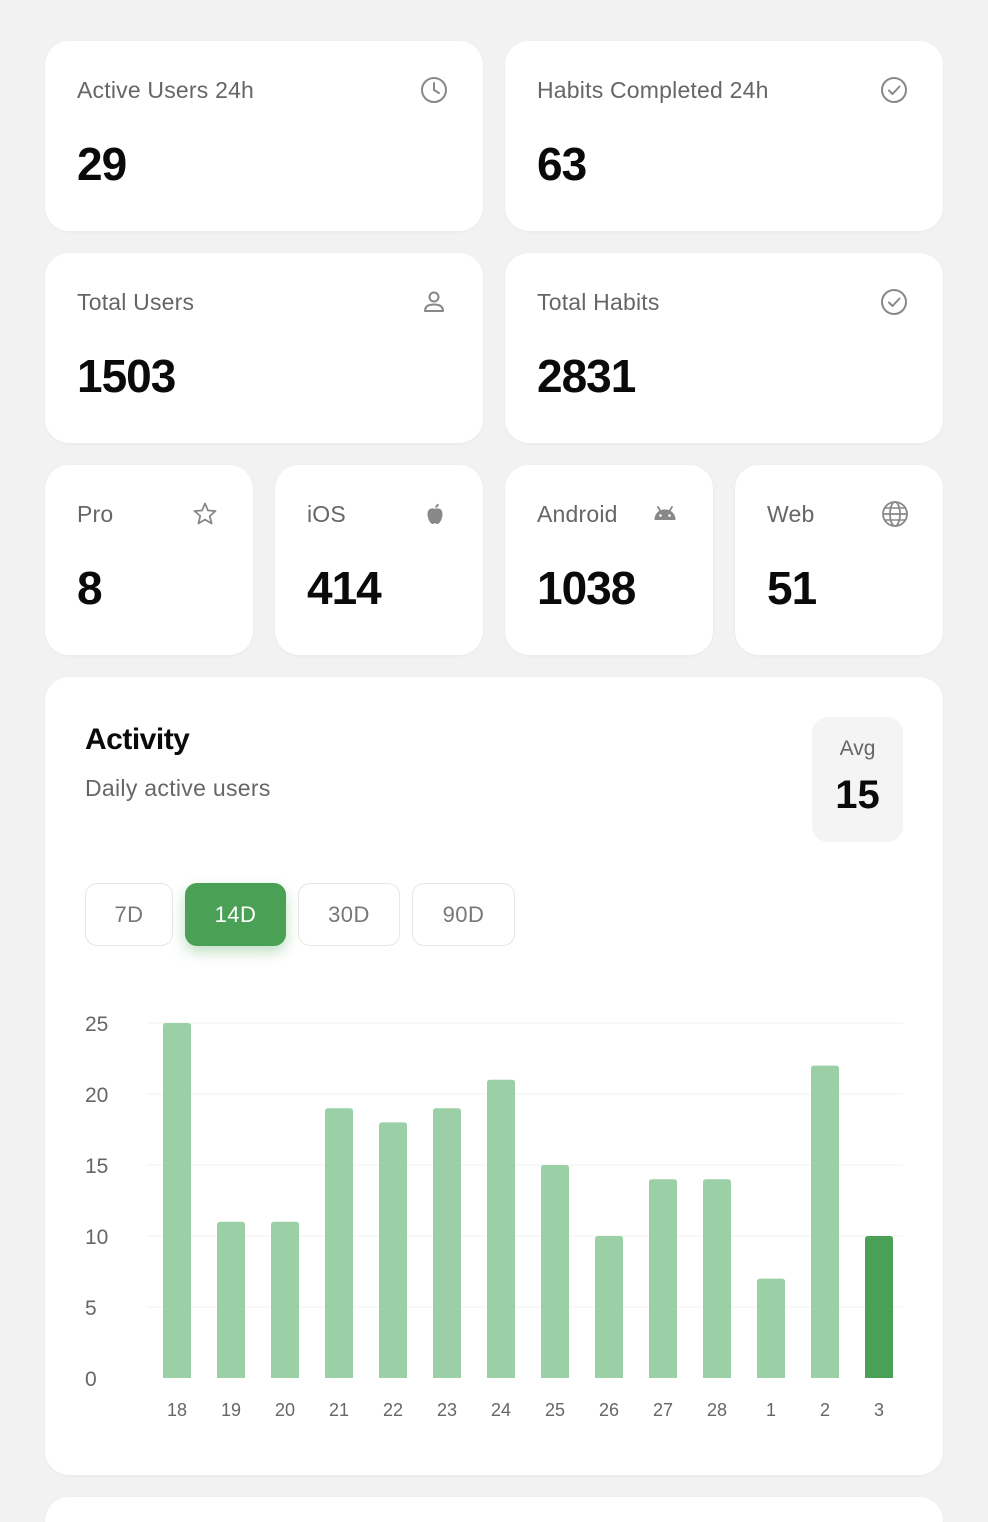 The image size is (988, 1522). I want to click on stat-value: 1503, so click(126, 376).